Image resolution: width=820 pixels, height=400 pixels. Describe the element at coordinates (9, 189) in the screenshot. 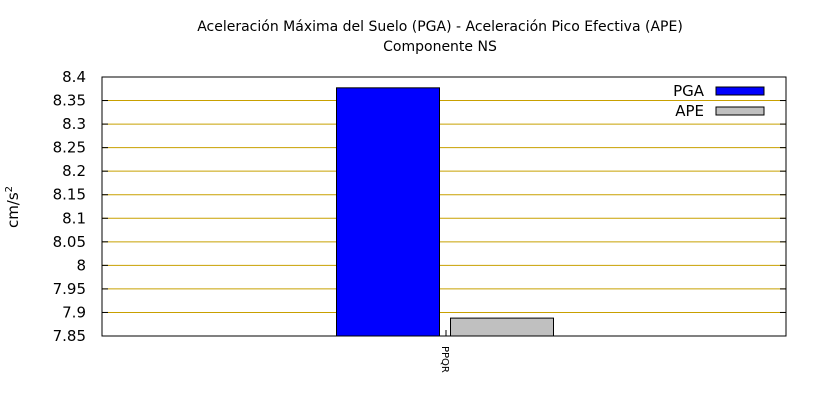

I see `y-axis-label-exponent: 2` at that location.